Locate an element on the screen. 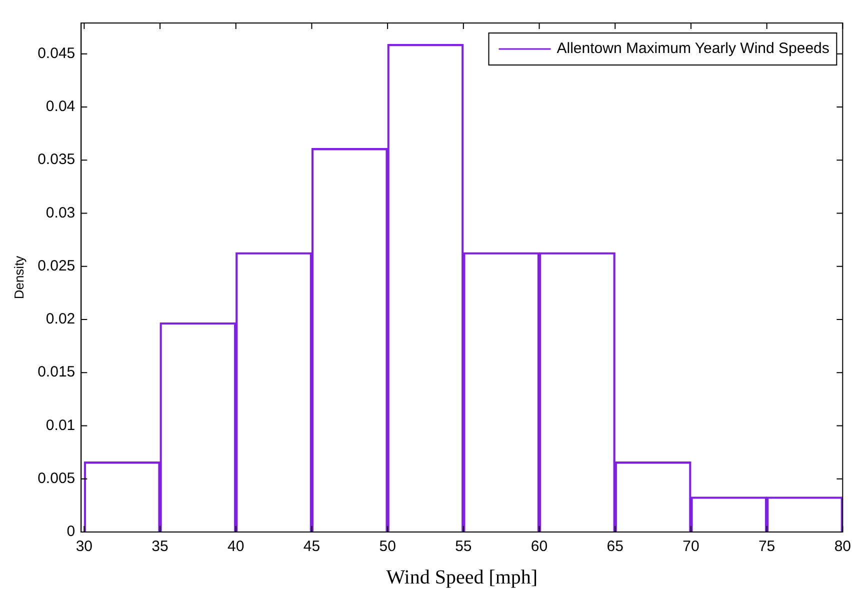 The width and height of the screenshot is (865, 602). x-tick-label: 70 is located at coordinates (691, 547).